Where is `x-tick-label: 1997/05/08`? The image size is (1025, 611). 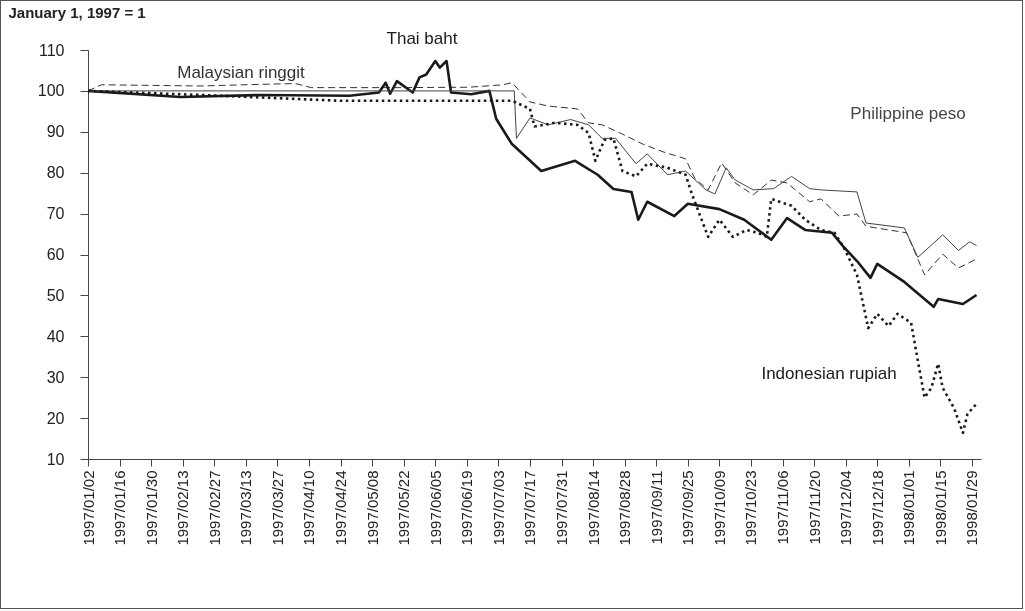 x-tick-label: 1997/05/08 is located at coordinates (372, 508).